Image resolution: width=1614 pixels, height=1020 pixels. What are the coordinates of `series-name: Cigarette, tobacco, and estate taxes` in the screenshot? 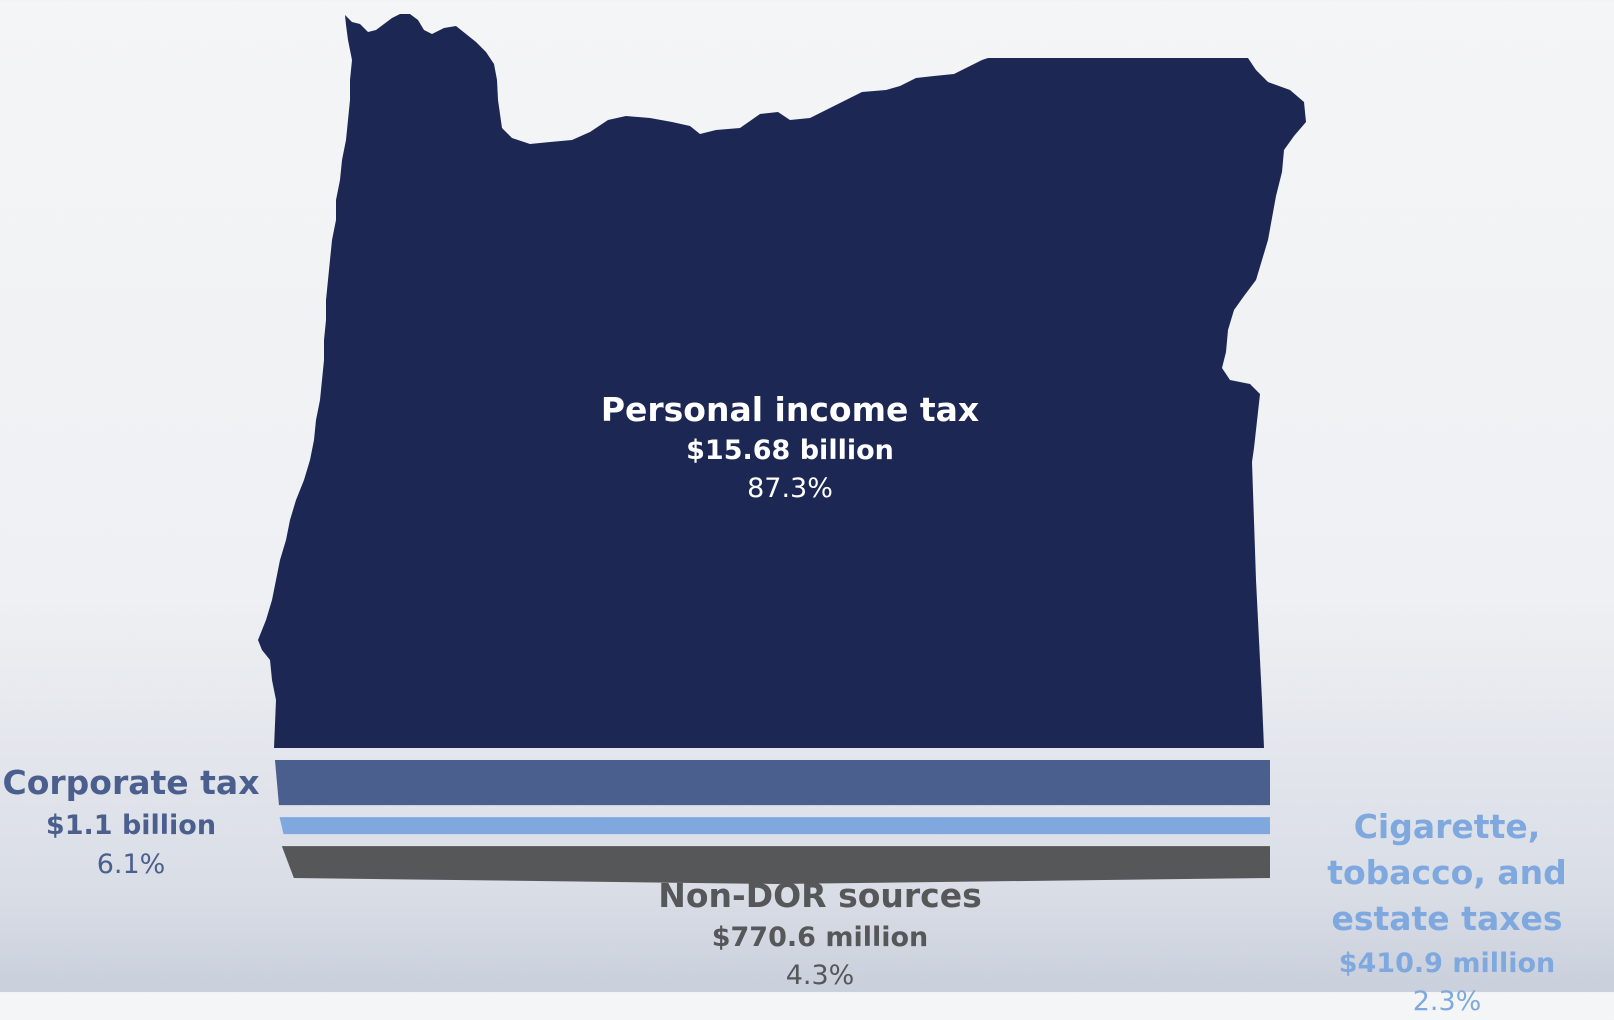 It's located at (1447, 872).